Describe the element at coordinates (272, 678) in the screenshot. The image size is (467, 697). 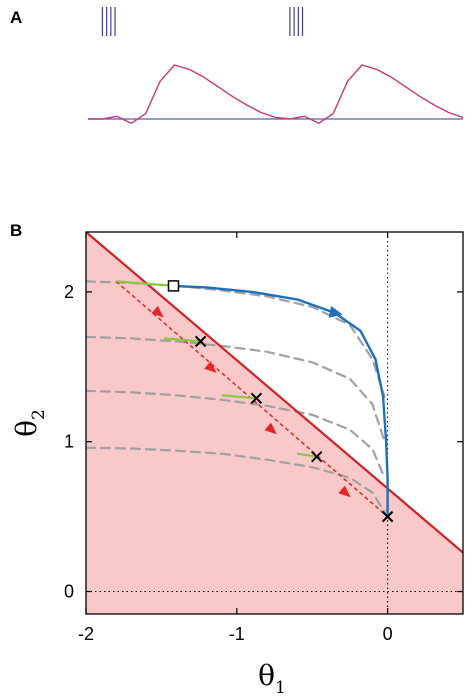
I see `x-axis-label: θ1` at that location.